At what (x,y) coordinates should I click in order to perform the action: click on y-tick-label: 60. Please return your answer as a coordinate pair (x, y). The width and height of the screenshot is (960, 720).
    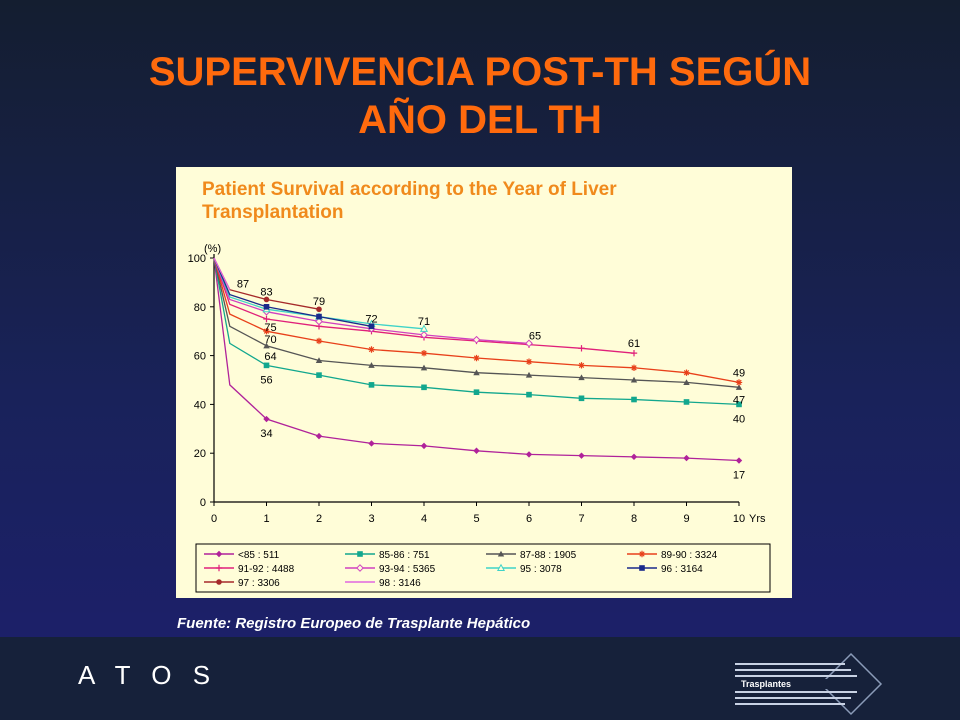
    Looking at the image, I should click on (200, 357).